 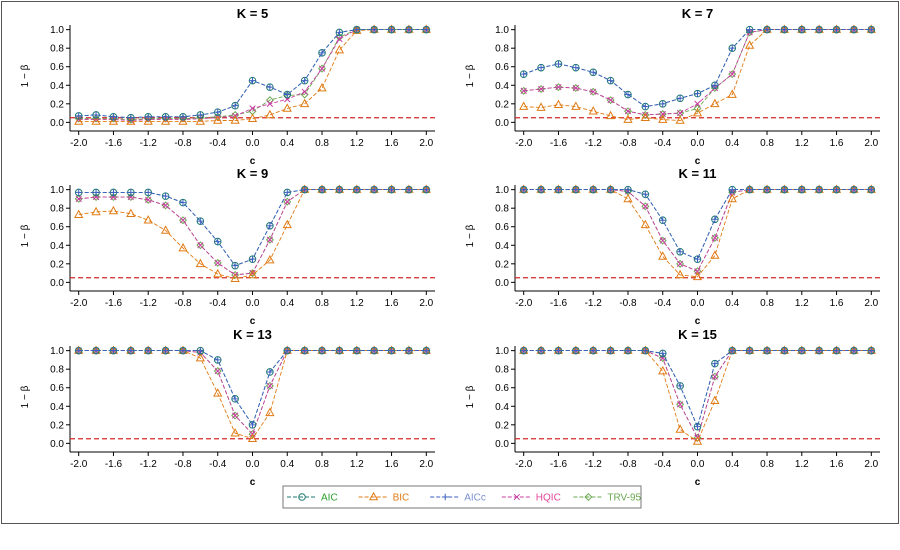 I want to click on legend-item: TRV-95, so click(x=607, y=498).